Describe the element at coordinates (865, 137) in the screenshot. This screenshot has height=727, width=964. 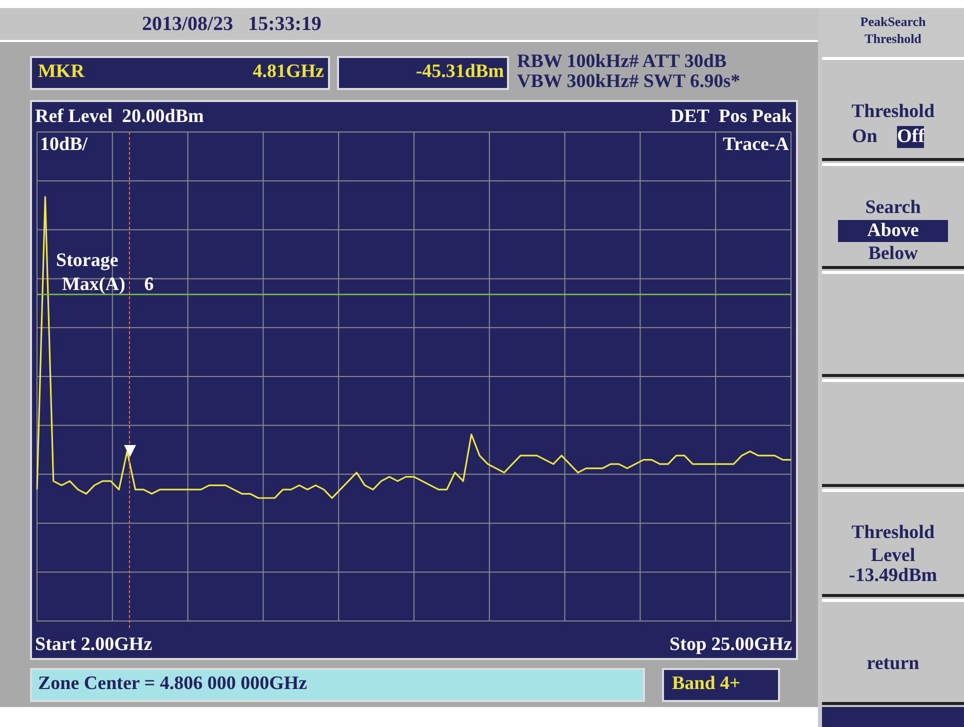
I see `text: On` at that location.